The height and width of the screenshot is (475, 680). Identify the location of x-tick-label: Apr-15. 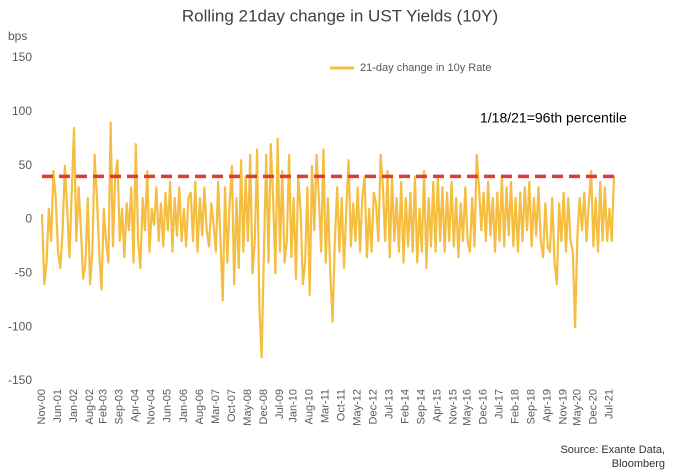
(438, 405).